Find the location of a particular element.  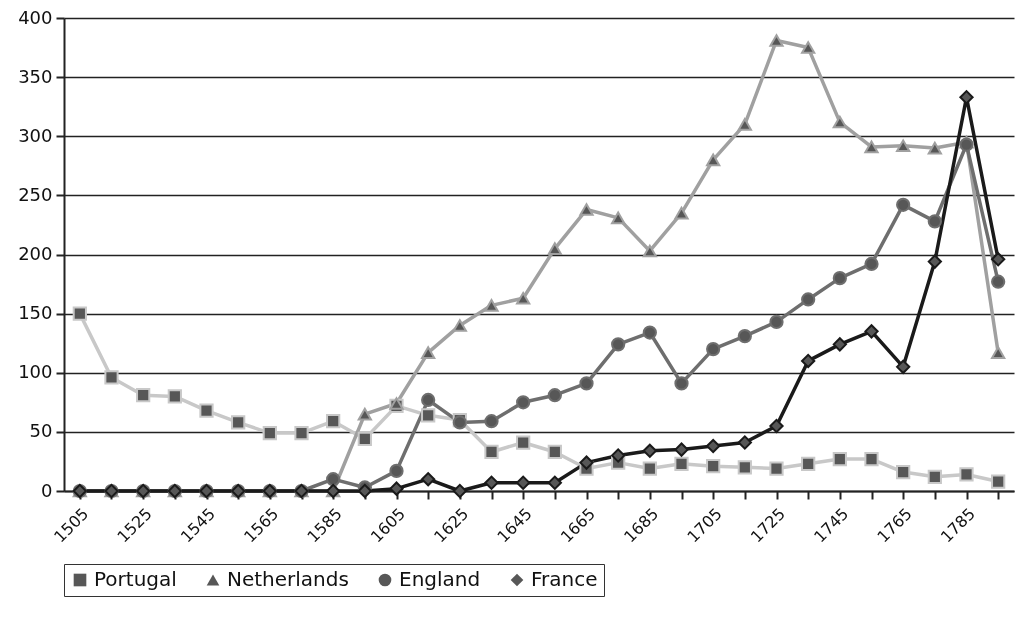

legend-label: Netherlands is located at coordinates (288, 579).